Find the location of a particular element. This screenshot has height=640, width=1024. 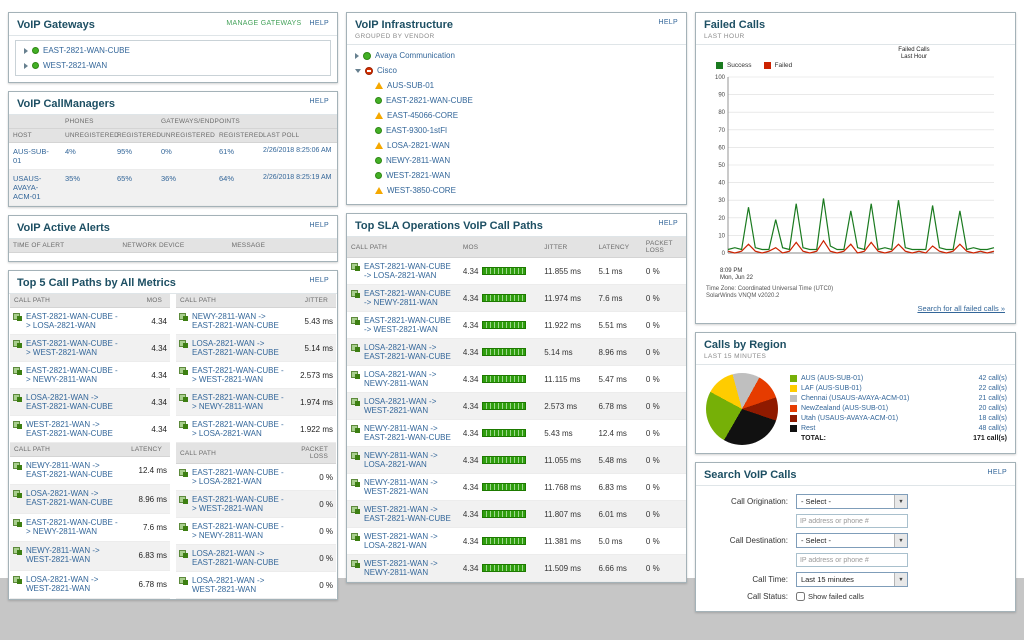

region-link: NewZealand (AUS-SUB-01) is located at coordinates (844, 408).